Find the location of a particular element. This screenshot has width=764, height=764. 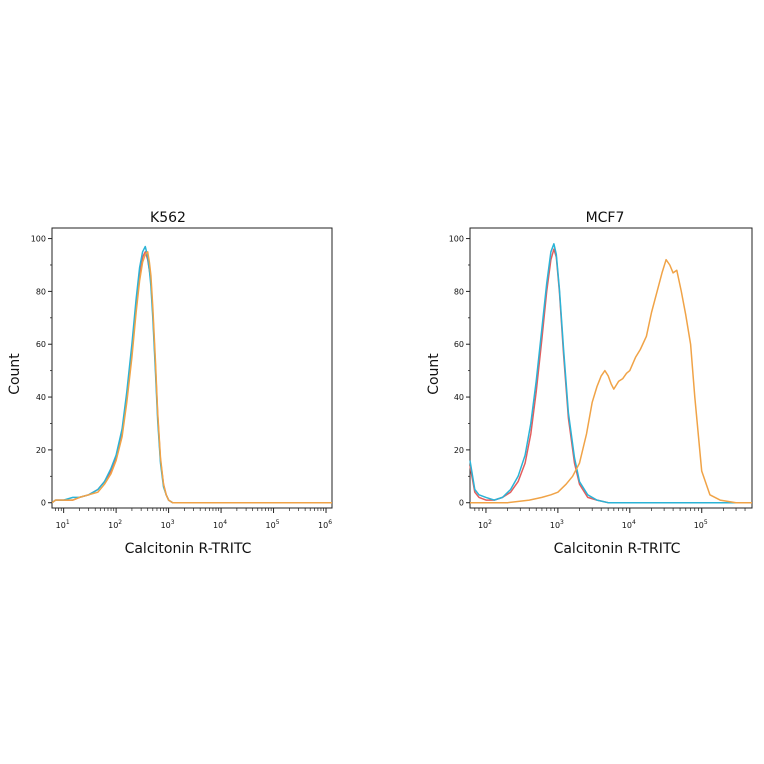

x-tick-label: 10⁶ is located at coordinates (325, 524).